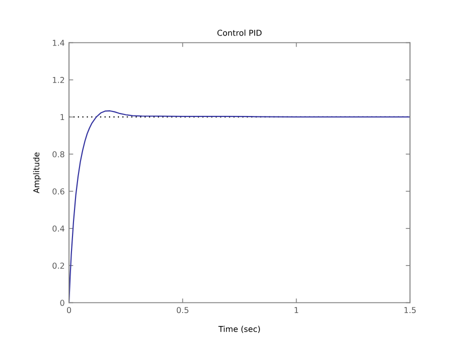 This screenshot has height=340, width=454. Describe the element at coordinates (62, 303) in the screenshot. I see `y-tick-label: 0` at that location.